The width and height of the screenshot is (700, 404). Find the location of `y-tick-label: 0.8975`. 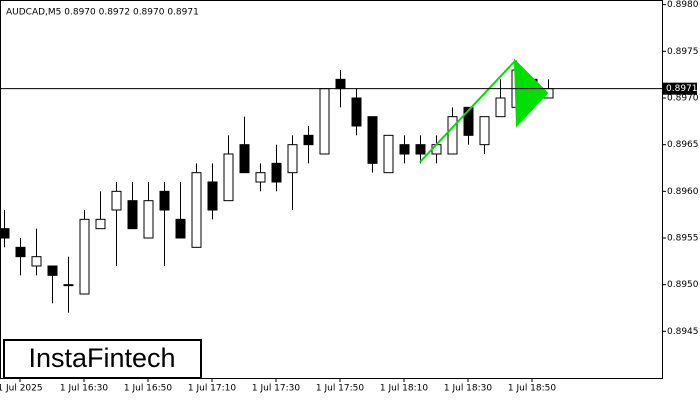

y-tick-label: 0.8975 is located at coordinates (683, 52).